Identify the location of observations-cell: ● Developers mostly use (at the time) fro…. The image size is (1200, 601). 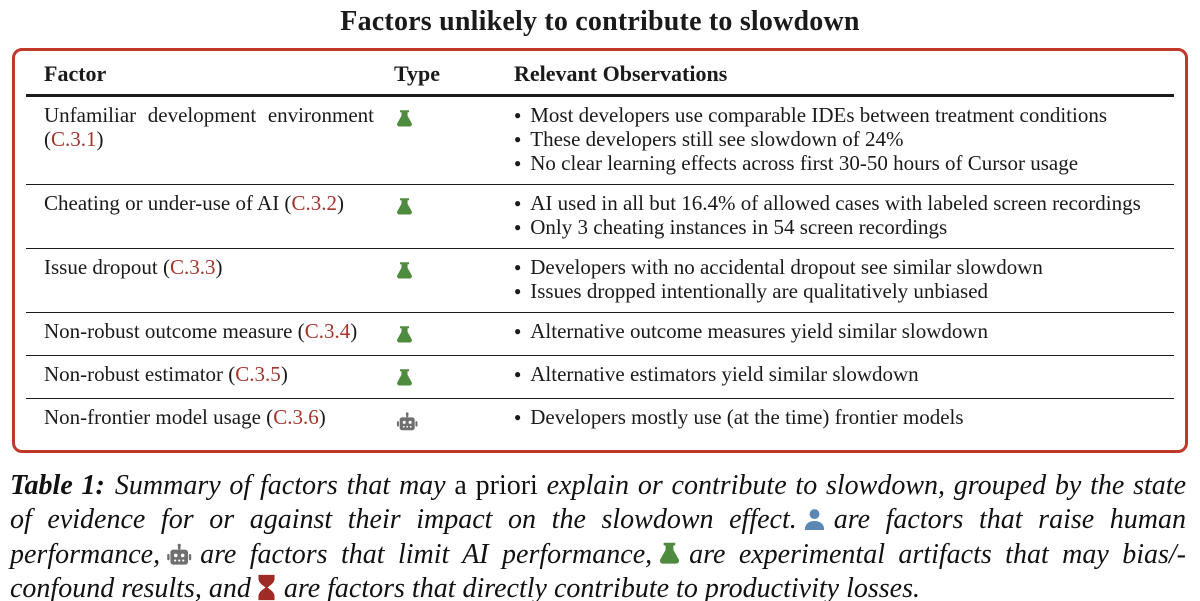
(840, 420).